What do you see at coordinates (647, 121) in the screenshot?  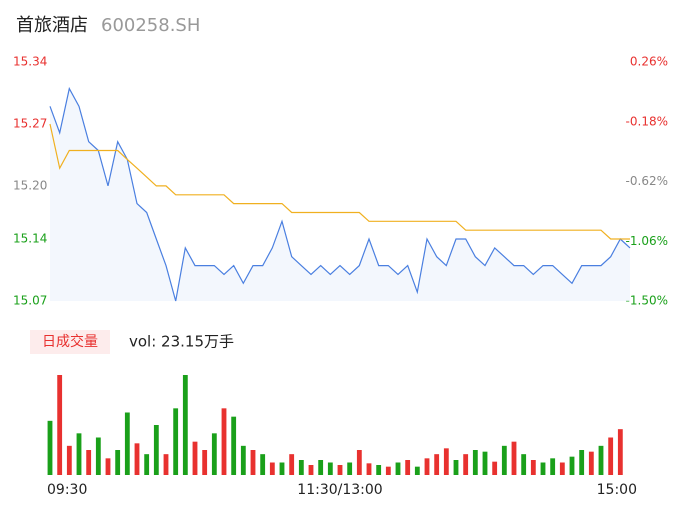 I see `y2-tick-label: -0.18%` at bounding box center [647, 121].